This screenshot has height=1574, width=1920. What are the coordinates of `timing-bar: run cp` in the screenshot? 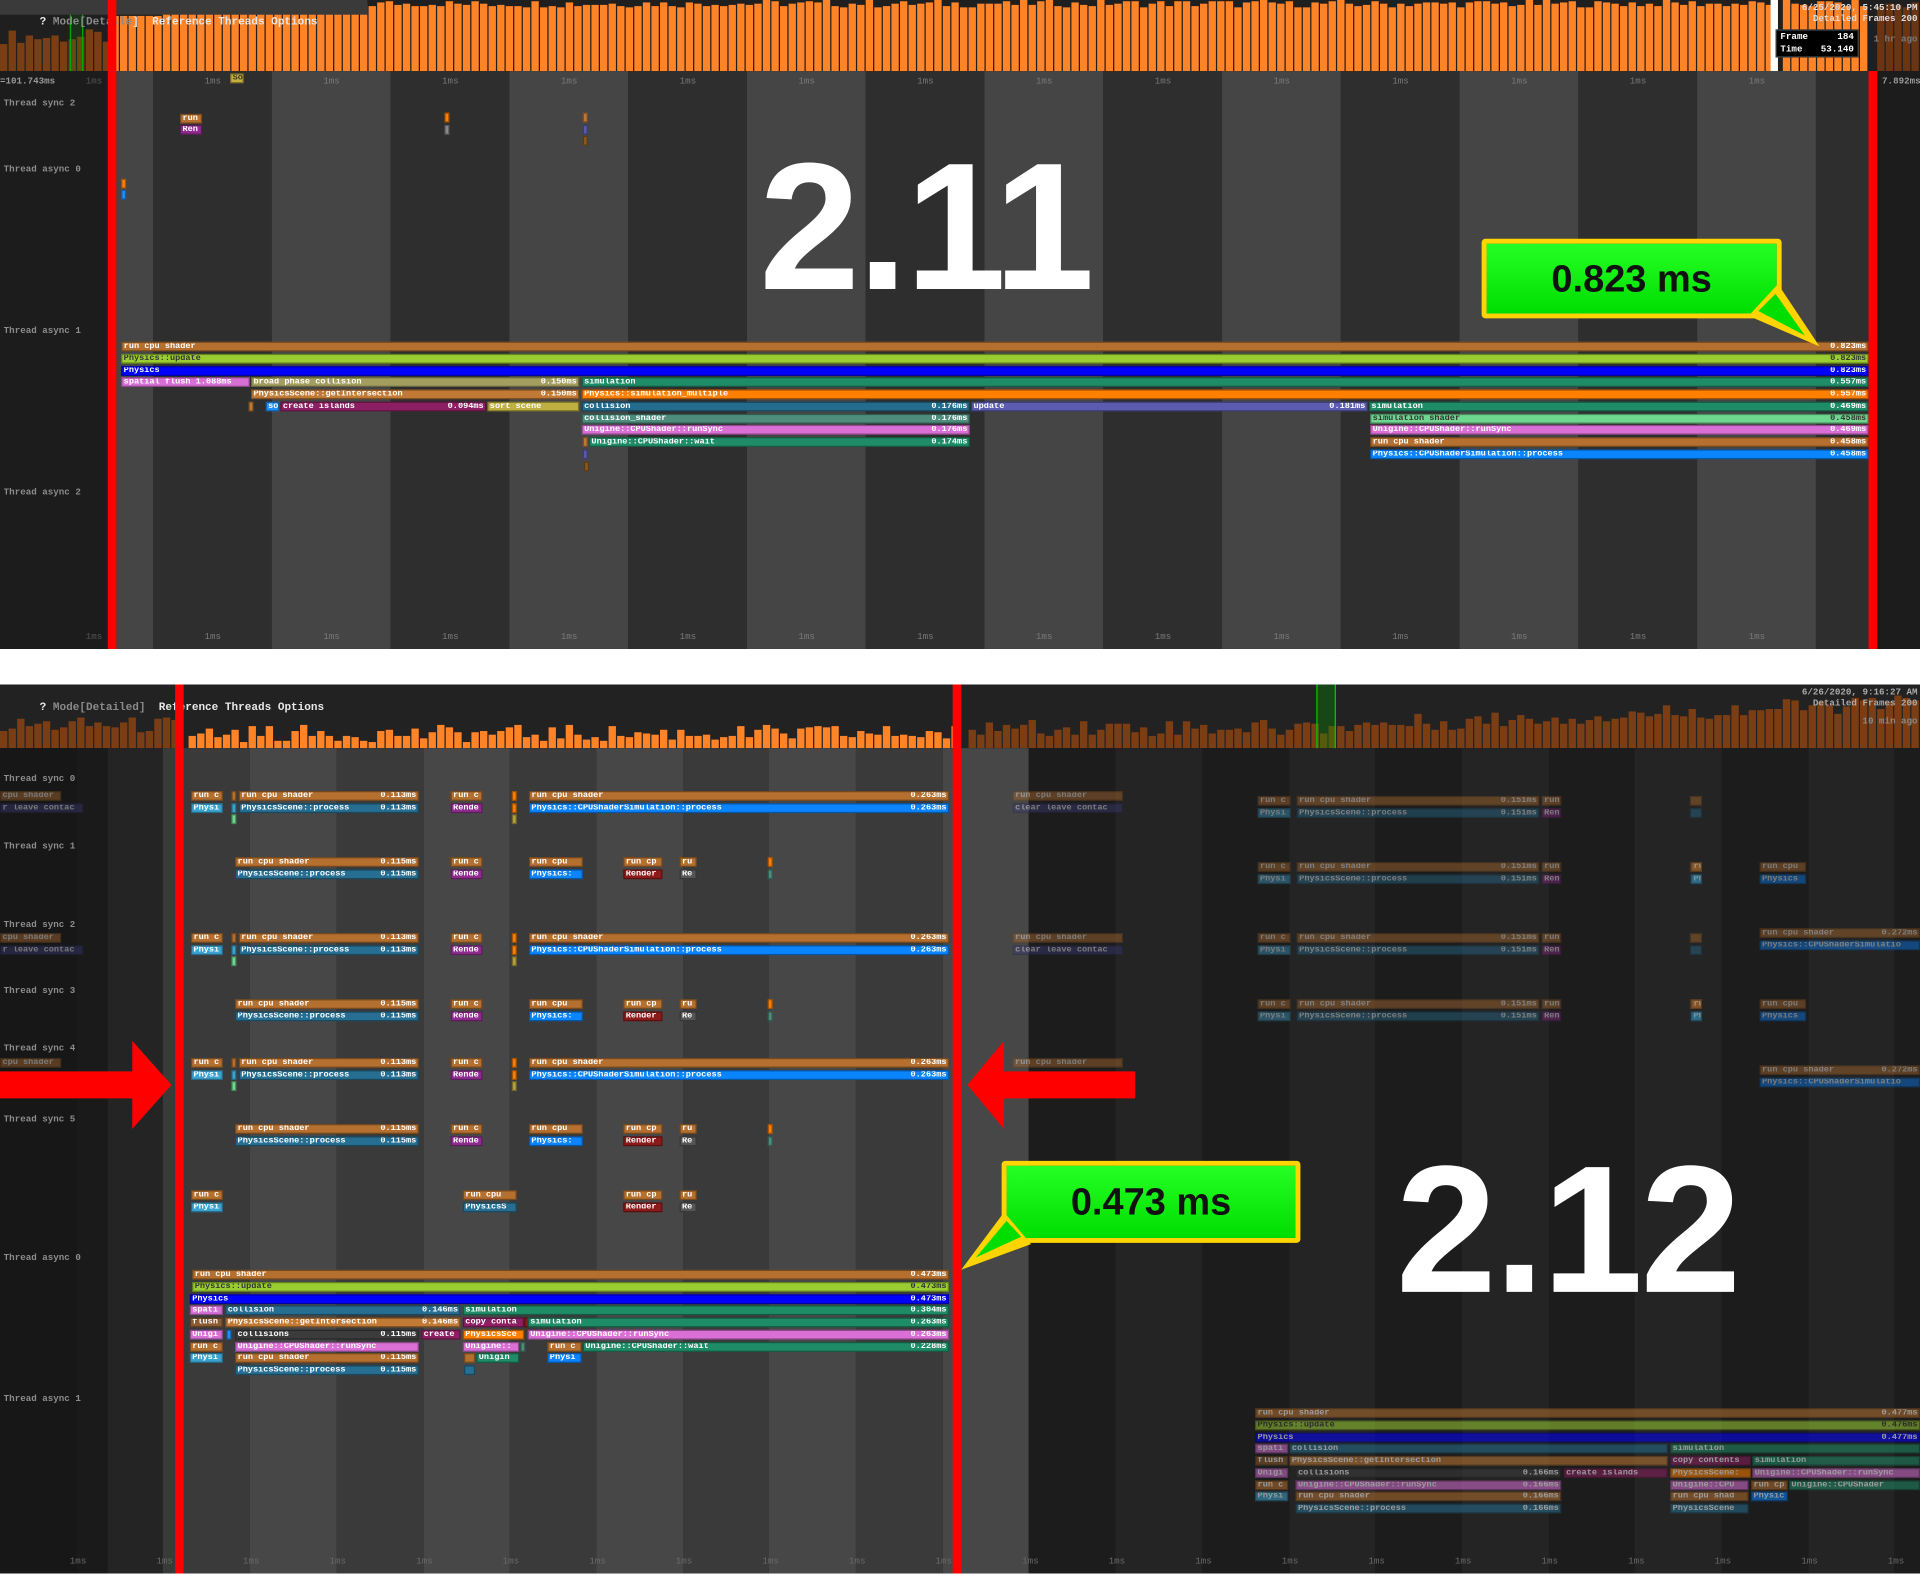 It's located at (1769, 1484).